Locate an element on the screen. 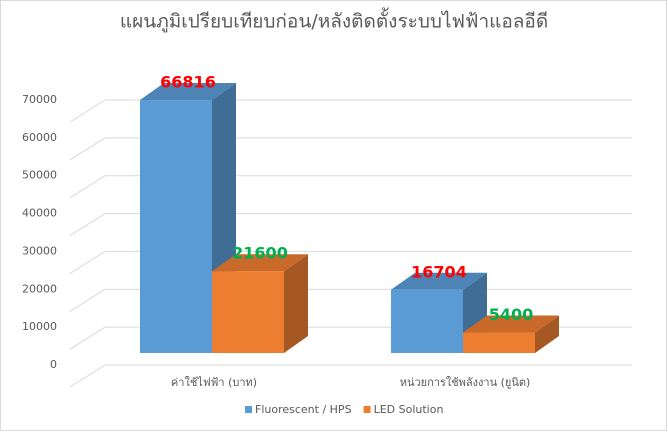  value-label: 5400 is located at coordinates (511, 314).